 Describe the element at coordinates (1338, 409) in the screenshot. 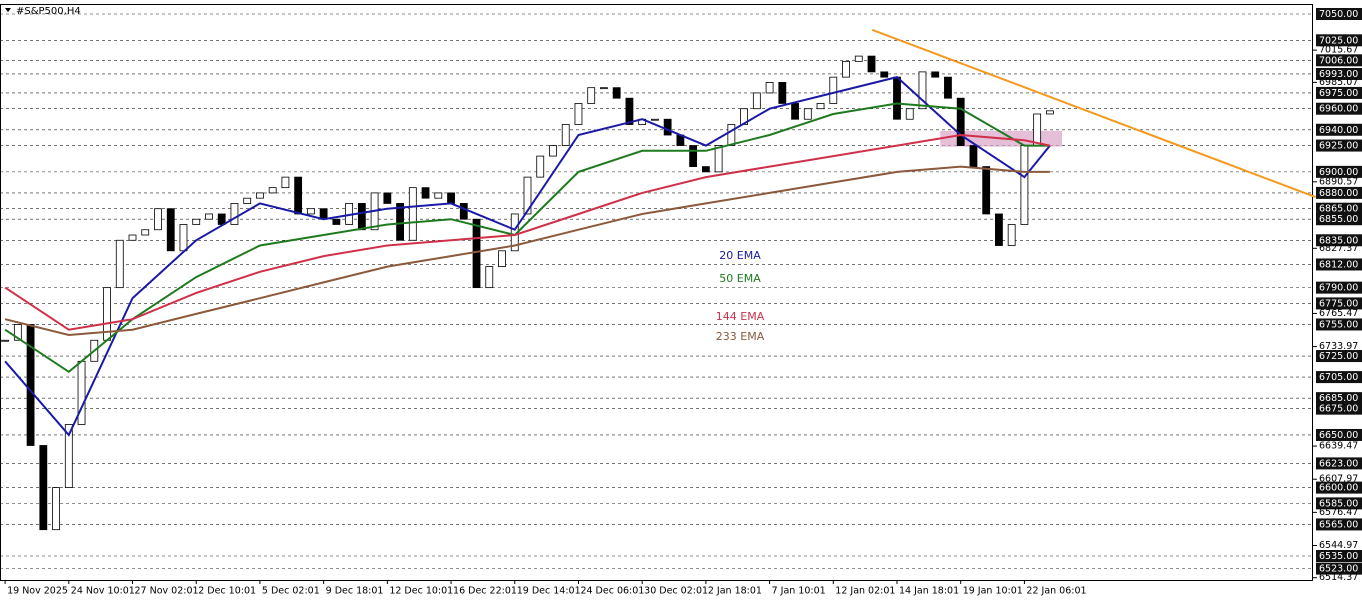

I see `y-tick-label: 6675.00` at that location.